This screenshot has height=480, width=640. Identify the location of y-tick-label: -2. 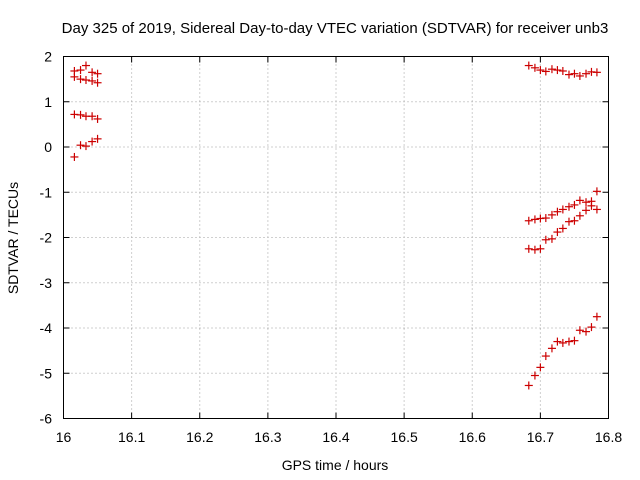
(46, 238).